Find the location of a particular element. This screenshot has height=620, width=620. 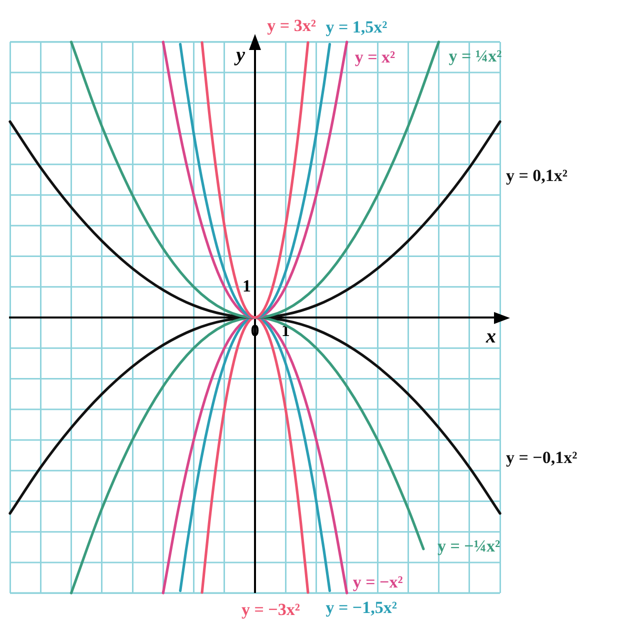

y-axis-title: y is located at coordinates (240, 55).